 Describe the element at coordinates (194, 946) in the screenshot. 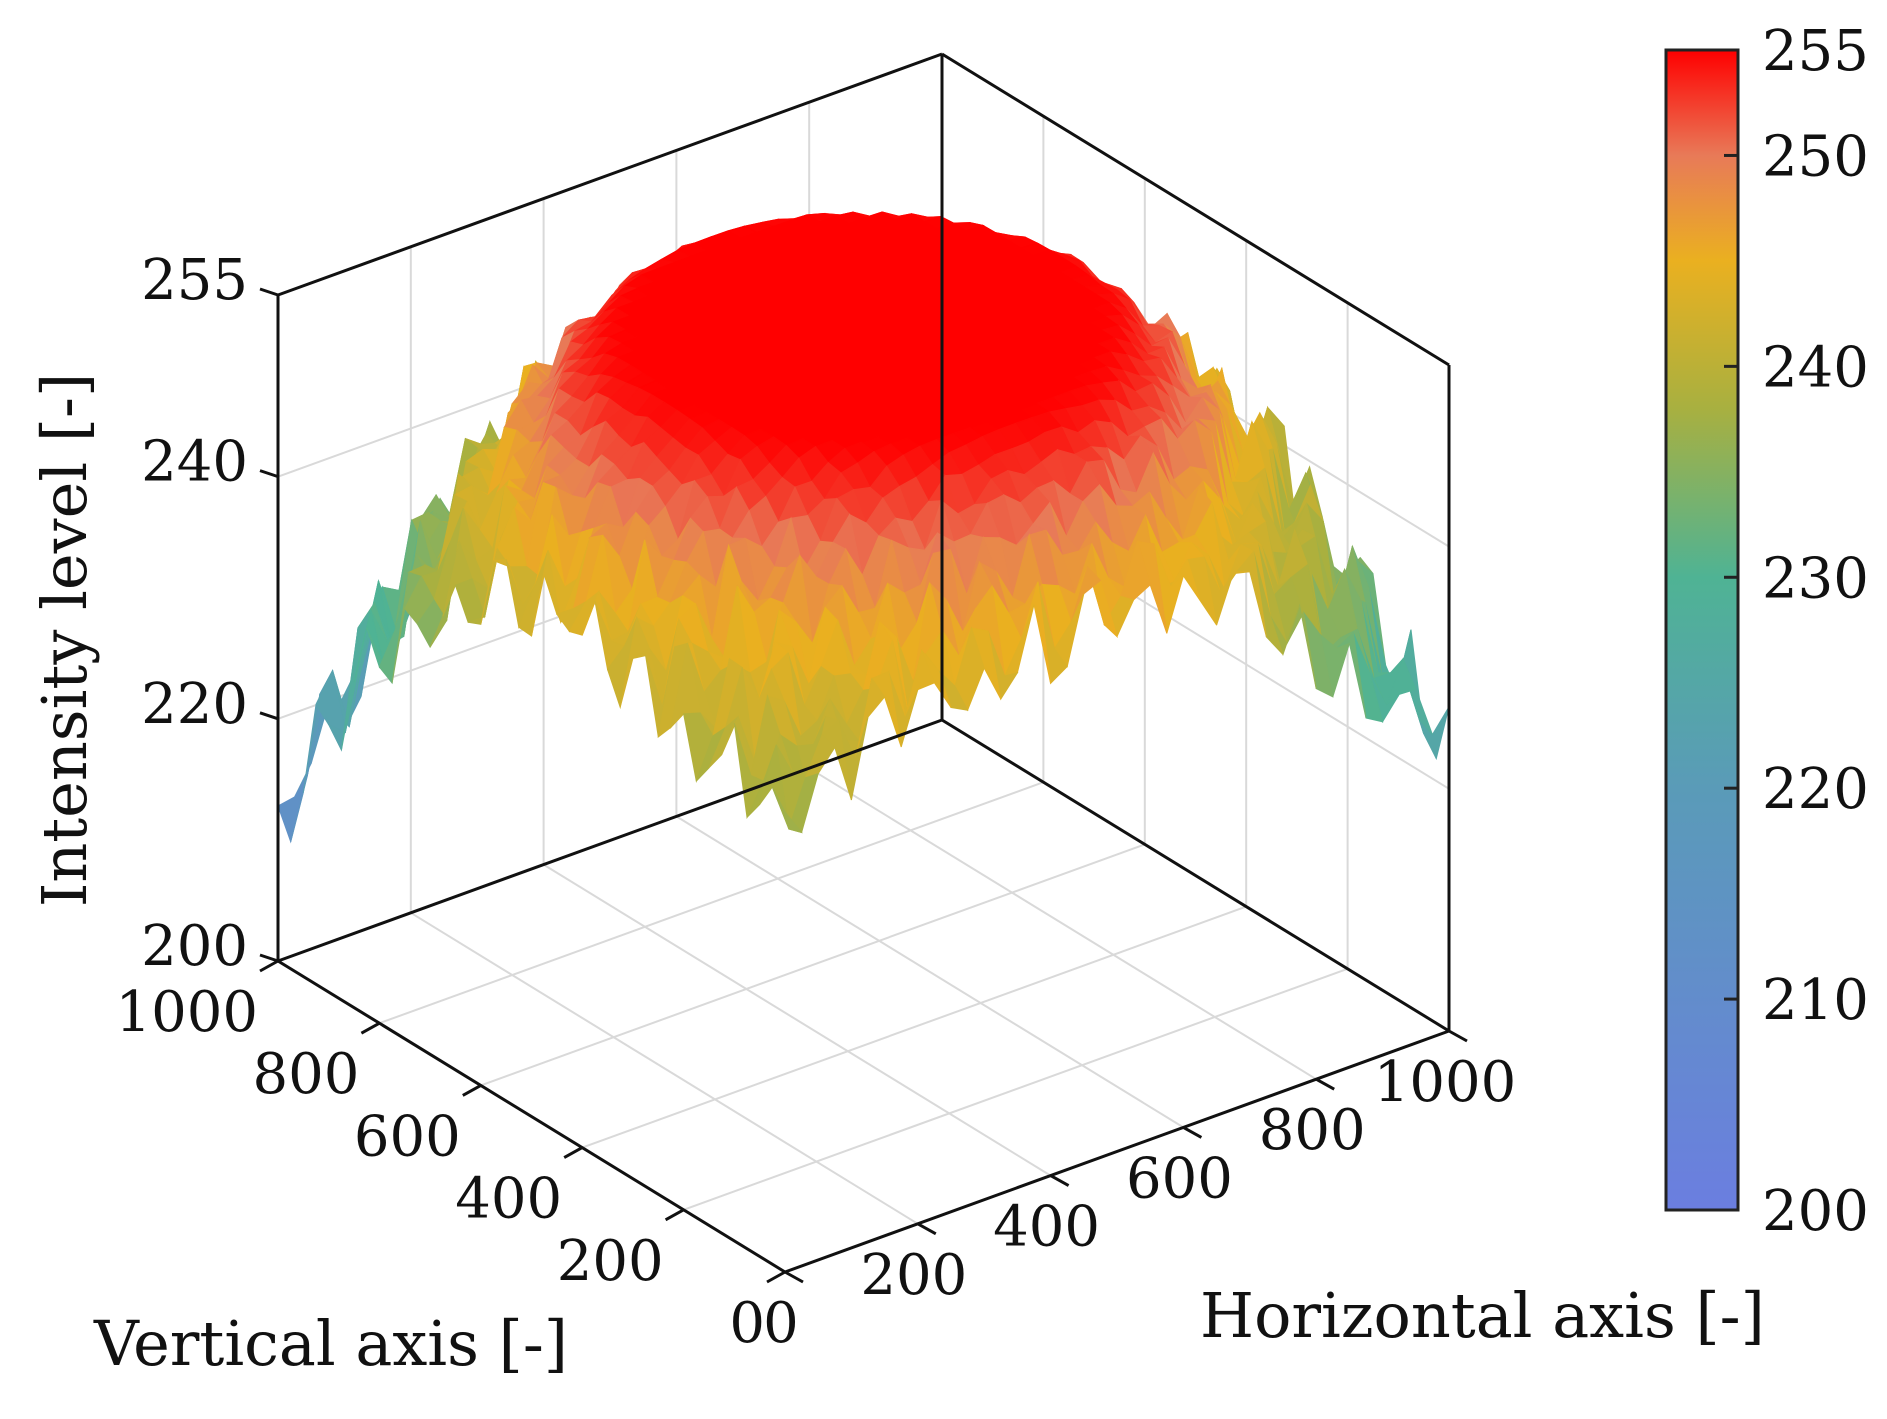

I see `z-tick-label: 200` at that location.